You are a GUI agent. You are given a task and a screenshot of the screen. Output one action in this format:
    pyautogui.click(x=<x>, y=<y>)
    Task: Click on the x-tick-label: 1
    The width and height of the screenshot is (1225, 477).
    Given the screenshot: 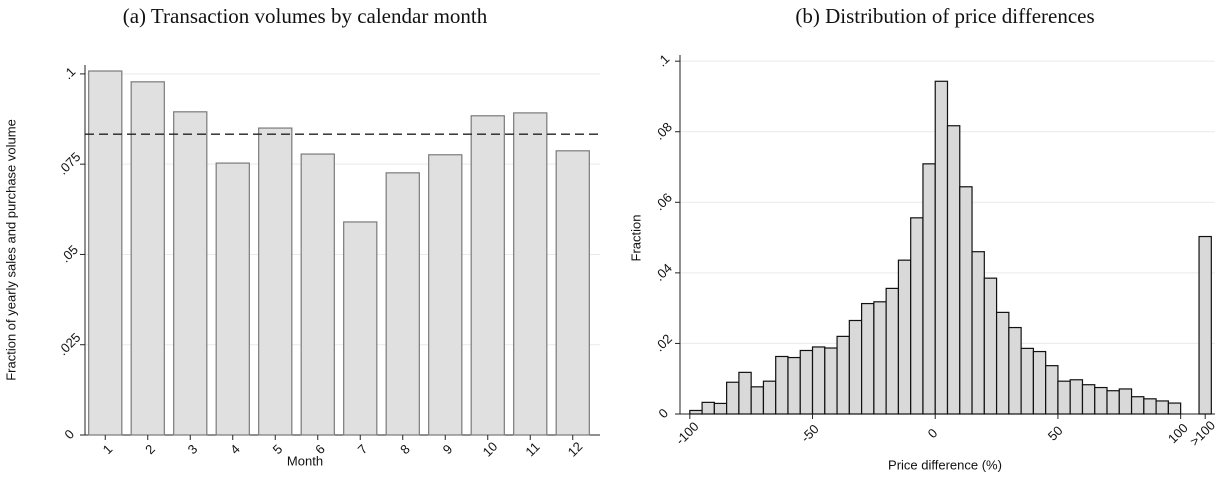 What is the action you would take?
    pyautogui.click(x=108, y=449)
    